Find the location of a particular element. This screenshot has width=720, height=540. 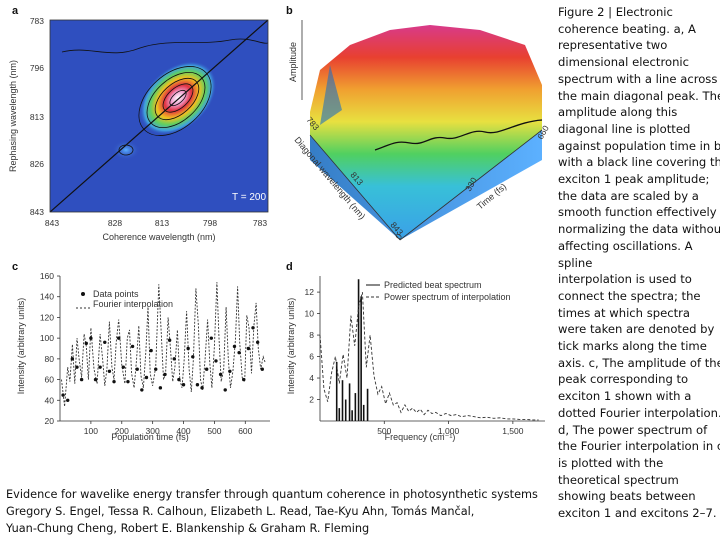

panel-a-xticks: 843 828 813 798 783 is located at coordinates (156, 223).